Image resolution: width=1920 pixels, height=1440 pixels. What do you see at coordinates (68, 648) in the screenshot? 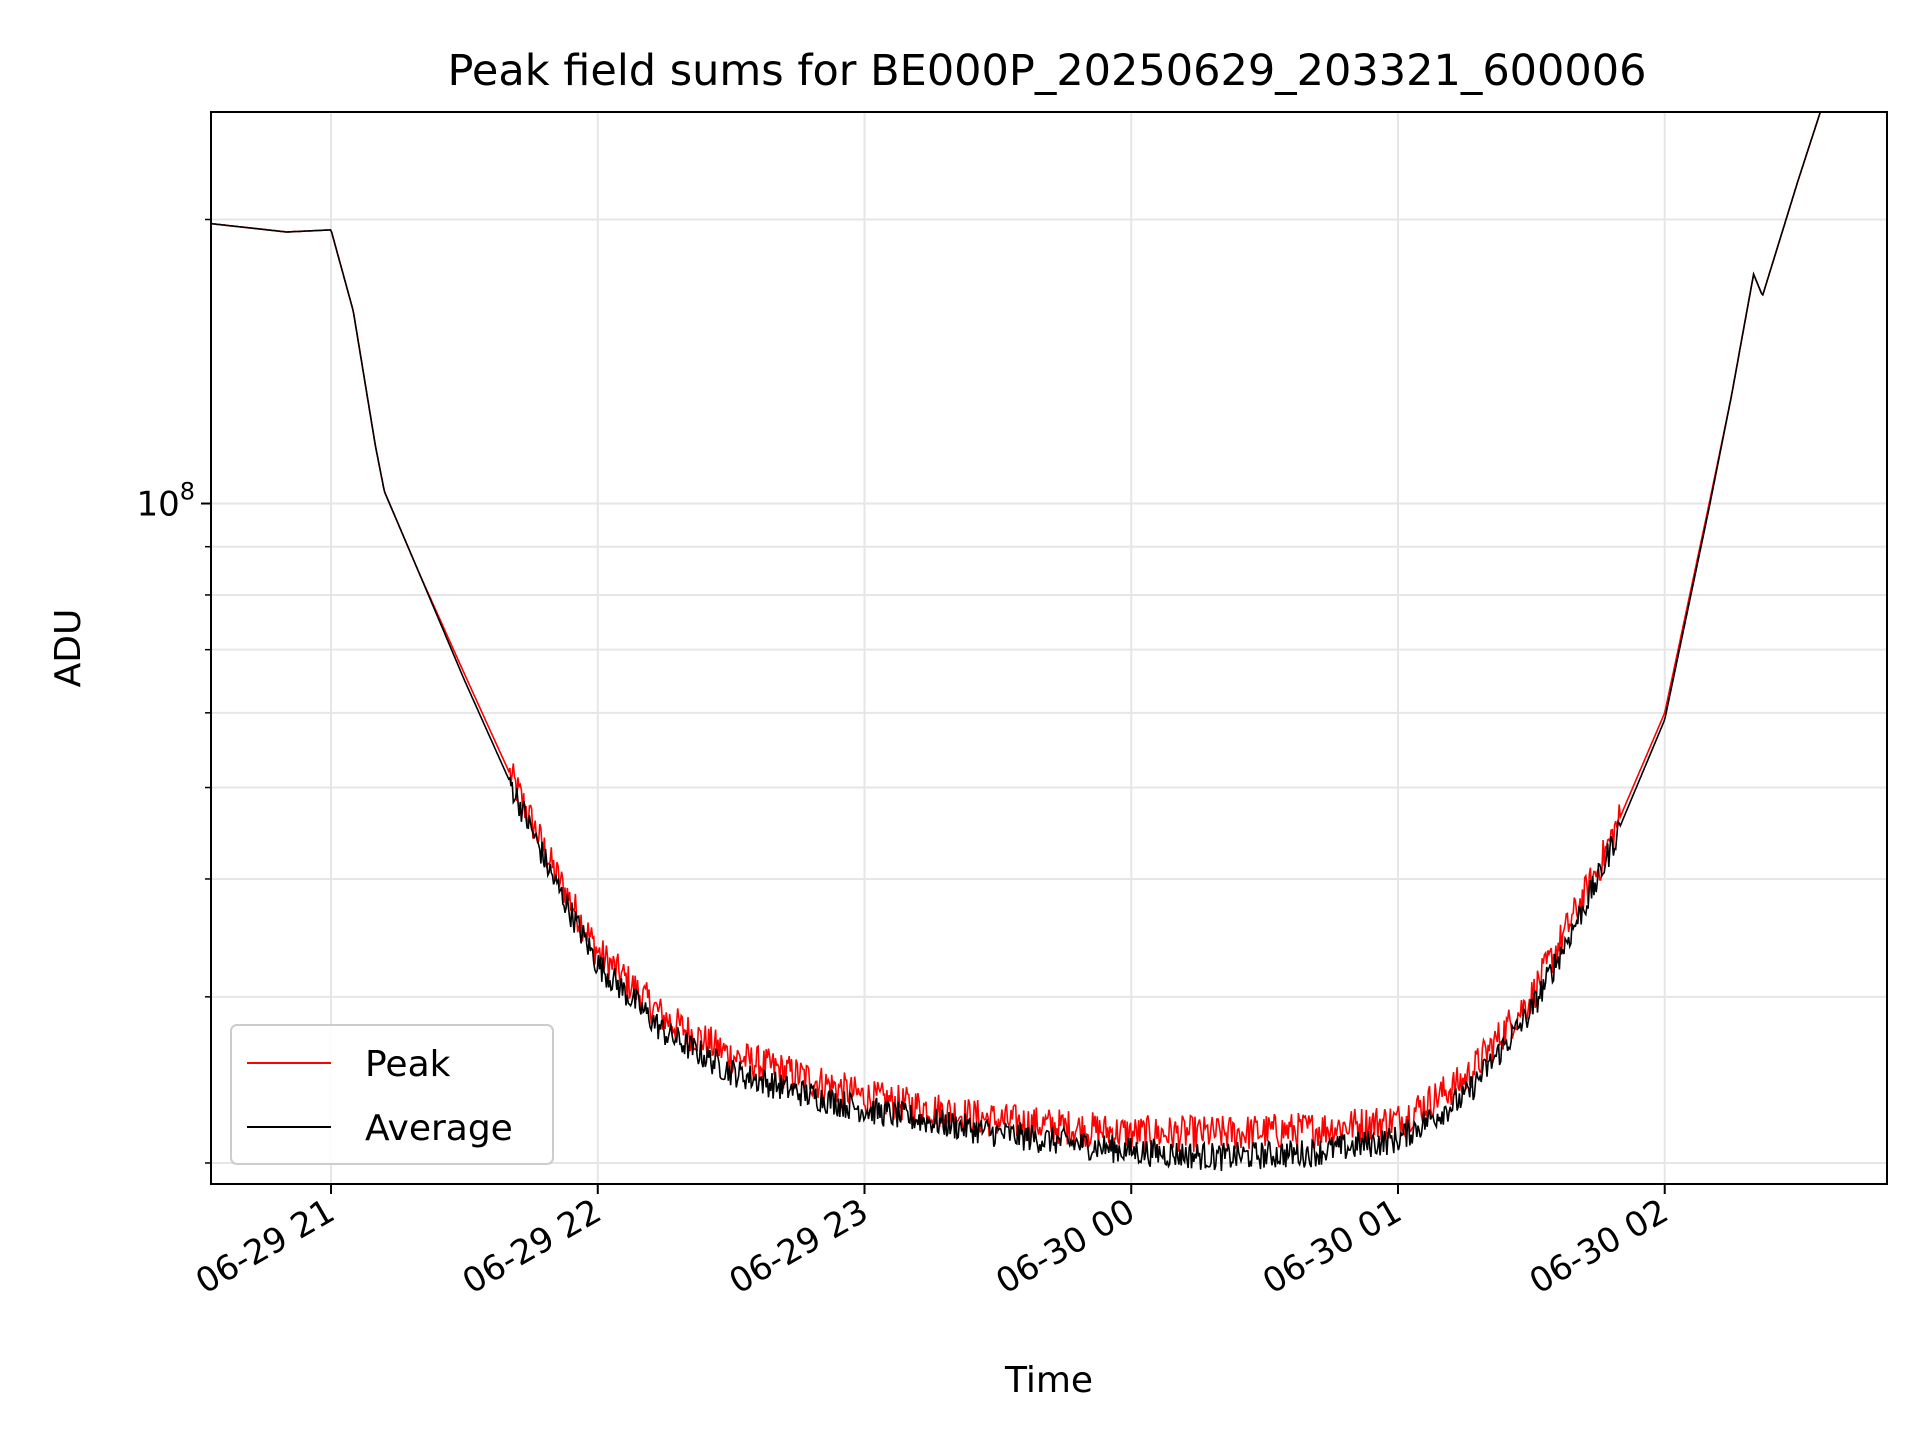
I see `y-axis-label: ADU` at bounding box center [68, 648].